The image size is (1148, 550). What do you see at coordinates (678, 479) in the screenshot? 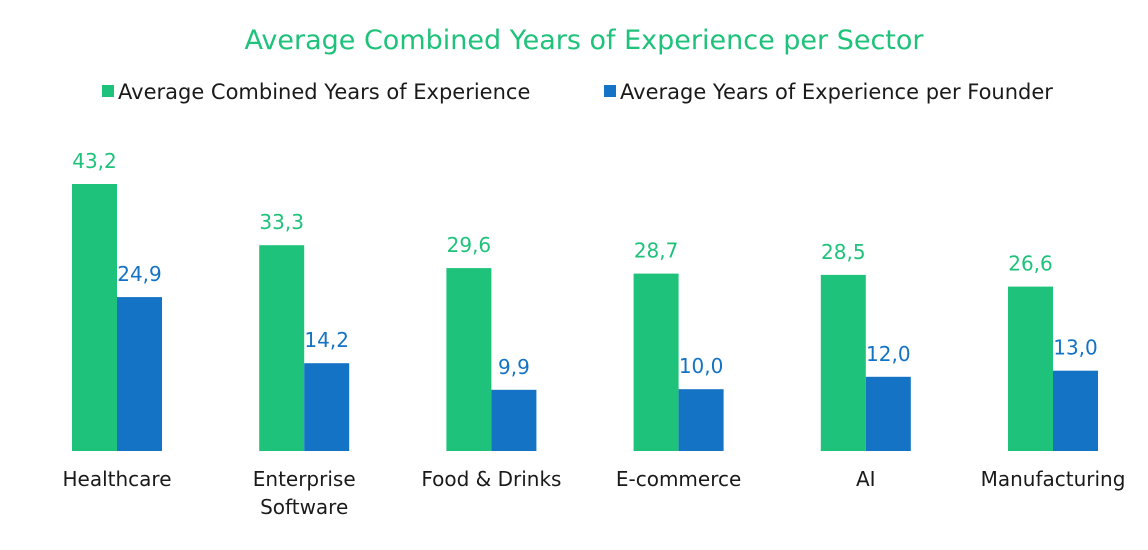
I see `category-label: E-commerce` at bounding box center [678, 479].